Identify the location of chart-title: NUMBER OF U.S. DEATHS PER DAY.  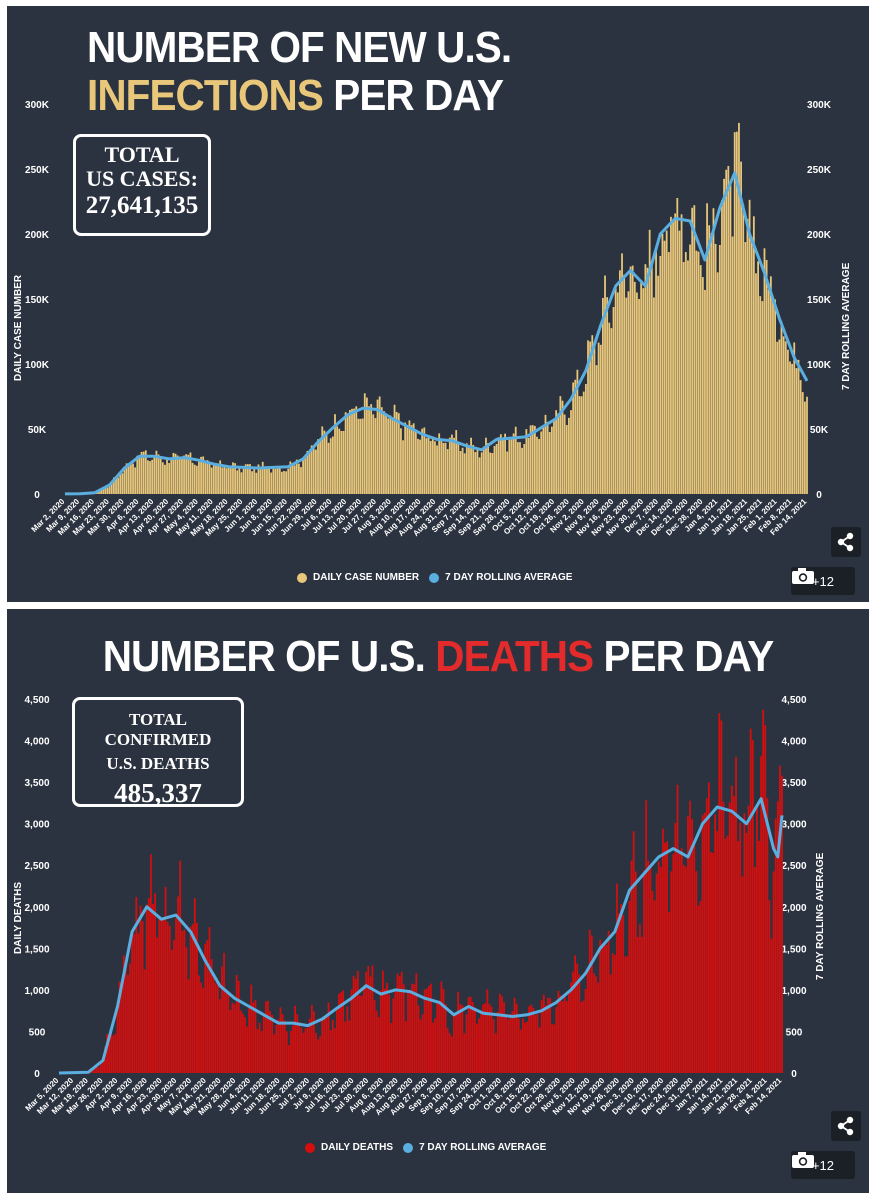
(437, 657).